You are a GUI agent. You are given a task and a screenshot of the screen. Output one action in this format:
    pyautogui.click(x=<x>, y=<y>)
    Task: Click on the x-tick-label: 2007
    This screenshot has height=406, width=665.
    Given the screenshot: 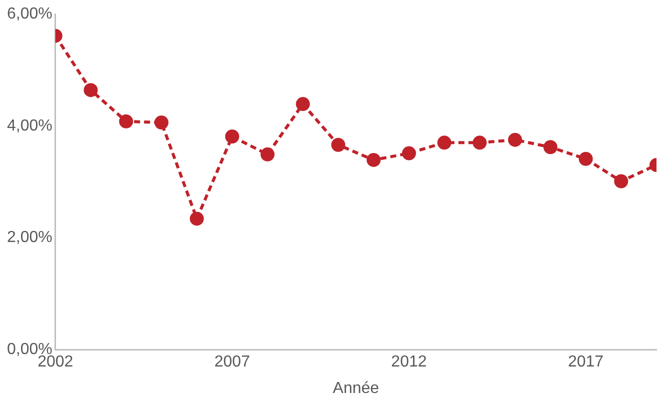 What is the action you would take?
    pyautogui.click(x=232, y=362)
    